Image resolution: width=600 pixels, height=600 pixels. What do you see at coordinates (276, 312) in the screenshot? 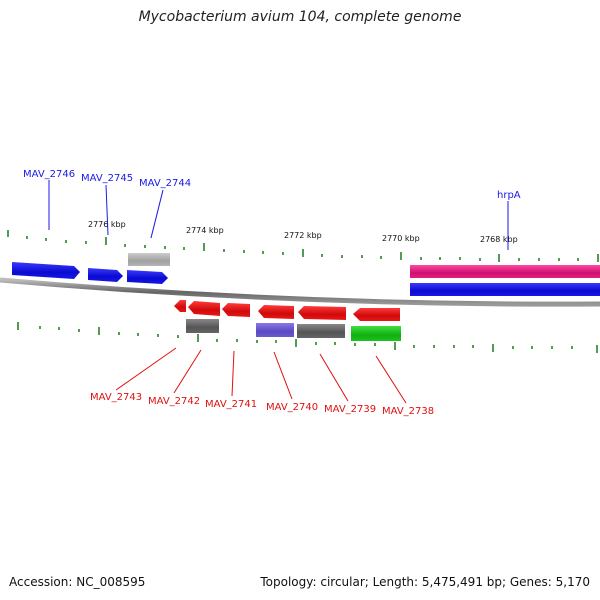
I see `gene-mav2740` at bounding box center [276, 312].